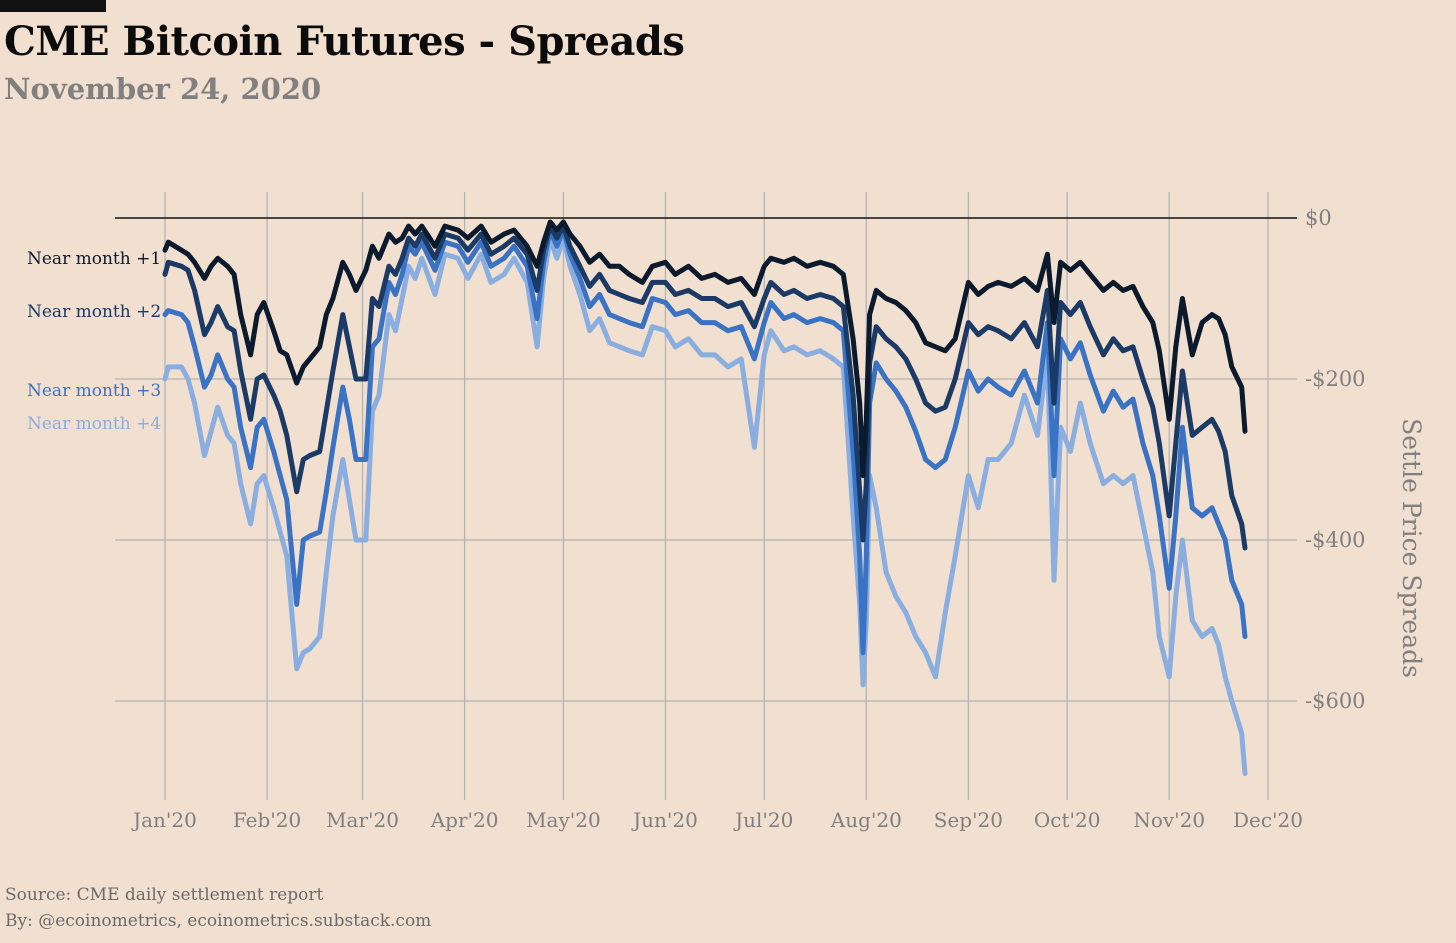  Describe the element at coordinates (763, 820) in the screenshot. I see `x-tick-label: Jul'20` at that location.